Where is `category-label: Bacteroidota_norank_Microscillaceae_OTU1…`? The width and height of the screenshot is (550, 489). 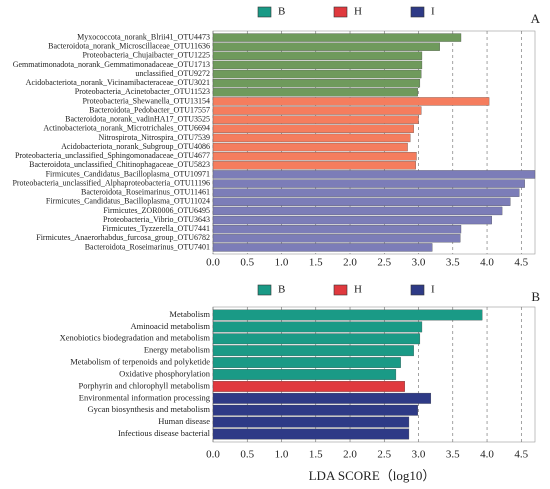 category-label: Bacteroidota_norank_Microscillaceae_OTU1… is located at coordinates (129, 46).